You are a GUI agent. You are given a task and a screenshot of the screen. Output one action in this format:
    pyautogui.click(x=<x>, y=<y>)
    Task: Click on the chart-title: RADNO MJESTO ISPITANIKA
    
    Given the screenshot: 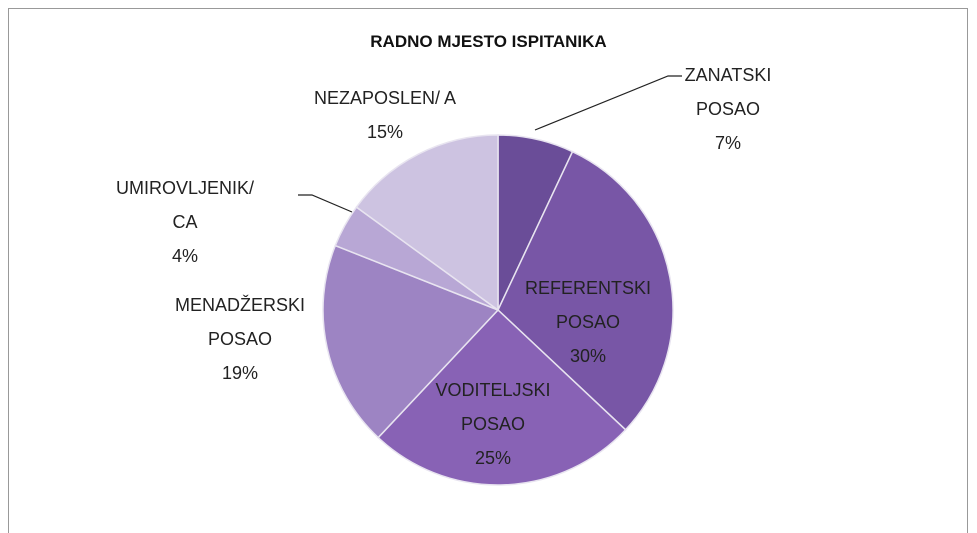 What is the action you would take?
    pyautogui.click(x=488, y=41)
    